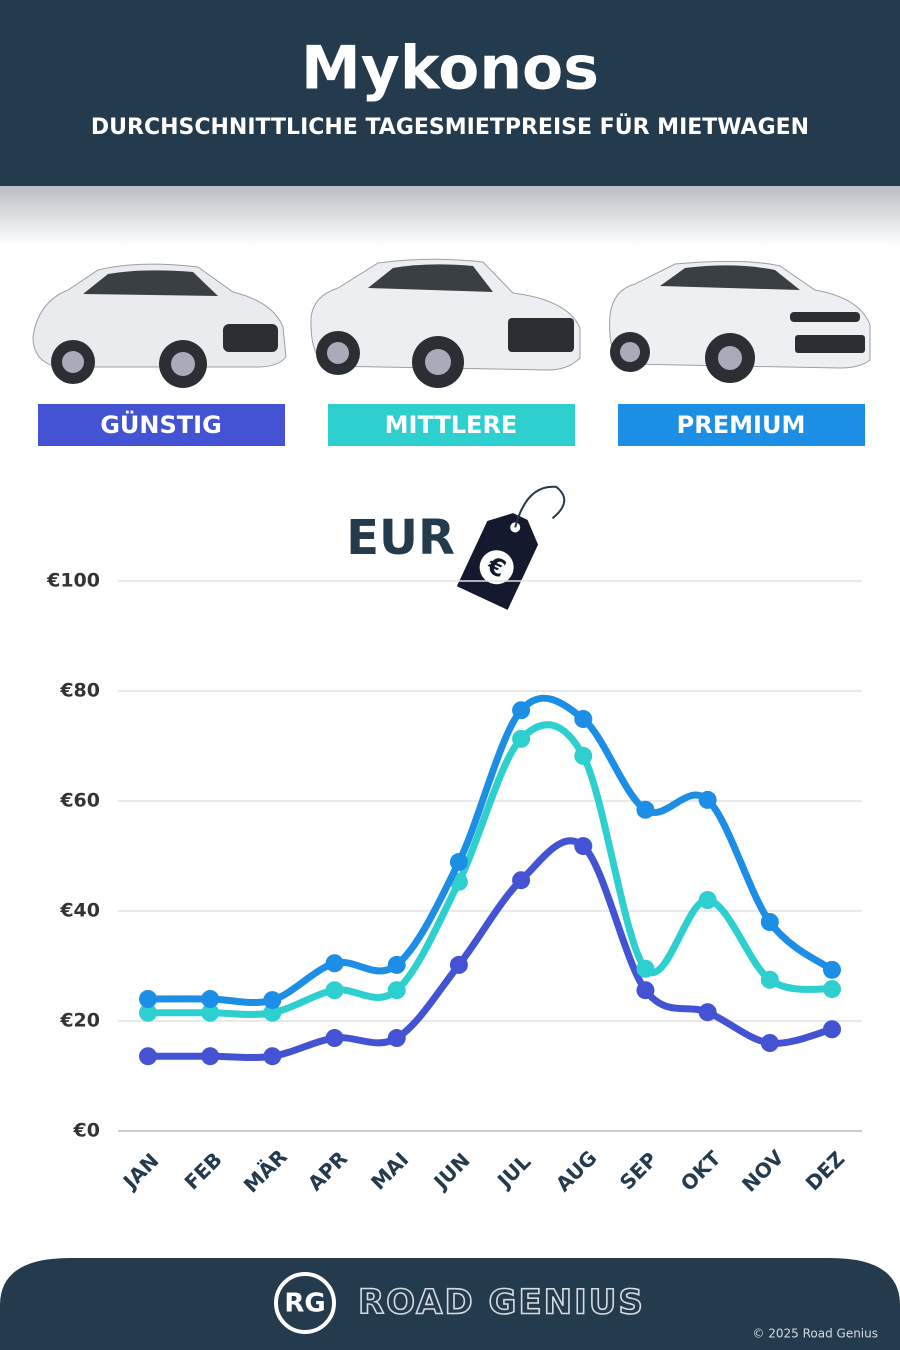 This screenshot has height=1350, width=900. I want to click on header-bg, so click(450, 93).